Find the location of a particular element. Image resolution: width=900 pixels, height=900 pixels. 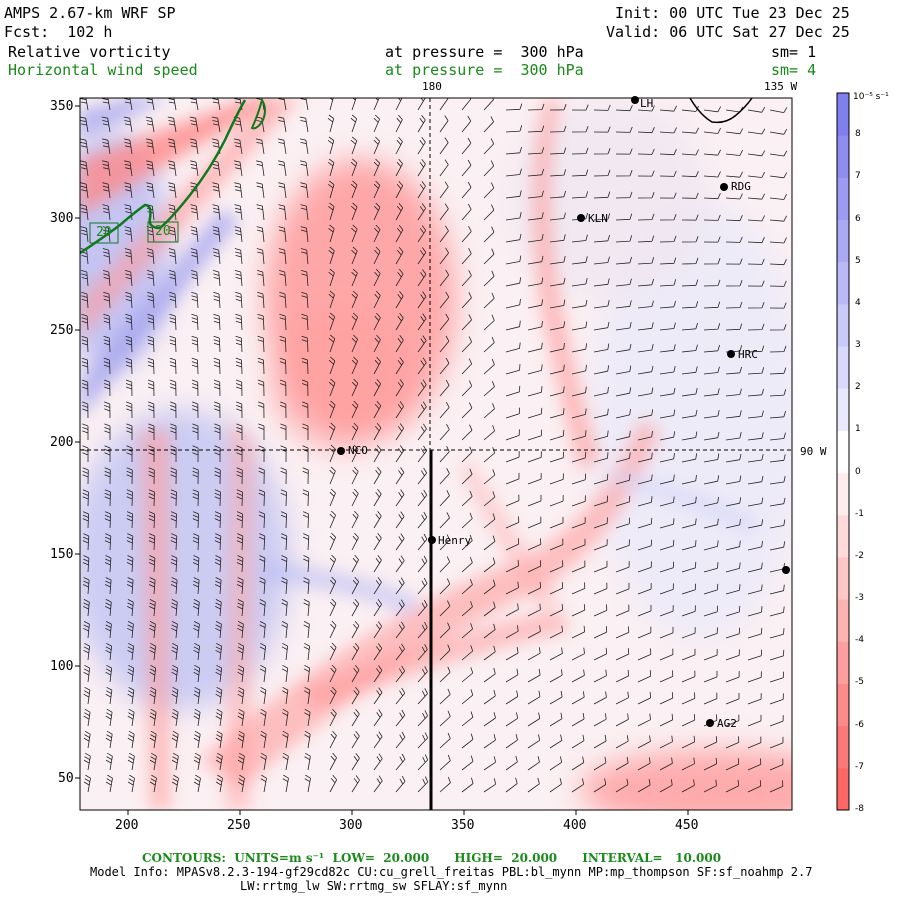

y-tick-250: 250 is located at coordinates (62, 330).